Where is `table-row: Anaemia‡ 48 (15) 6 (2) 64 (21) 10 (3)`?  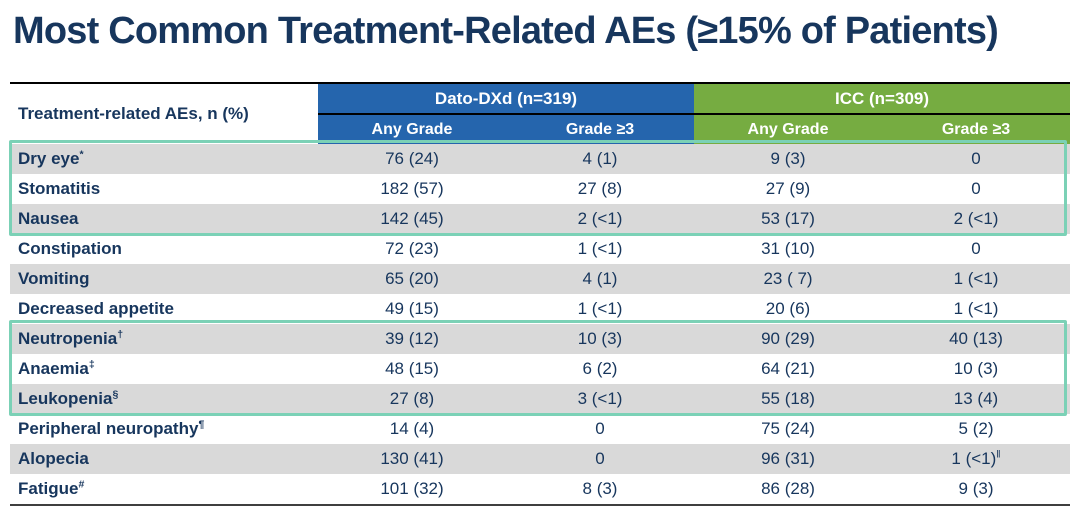 table-row: Anaemia‡ 48 (15) 6 (2) 64 (21) 10 (3) is located at coordinates (540, 369).